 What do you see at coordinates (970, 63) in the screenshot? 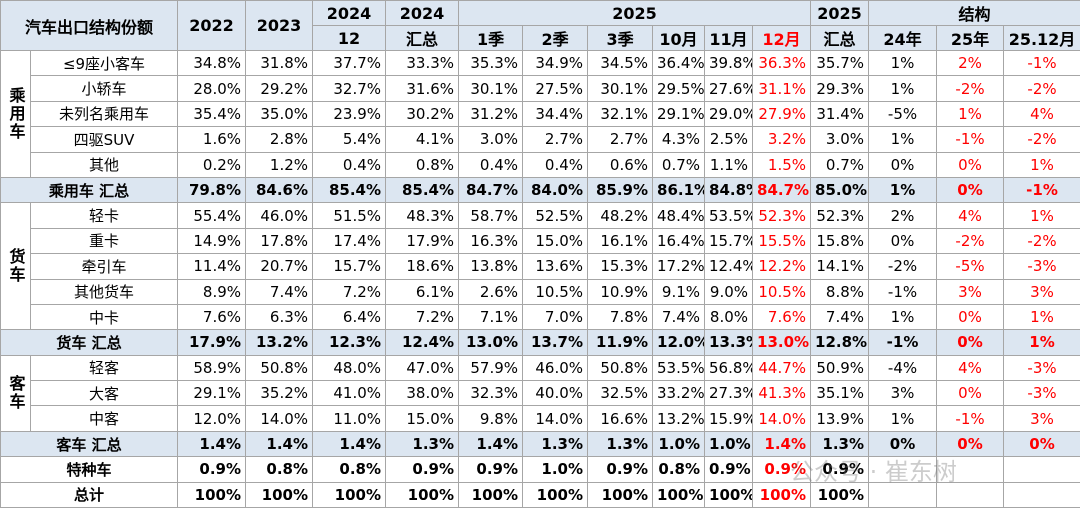
I see `value-cell: 2%` at bounding box center [970, 63].